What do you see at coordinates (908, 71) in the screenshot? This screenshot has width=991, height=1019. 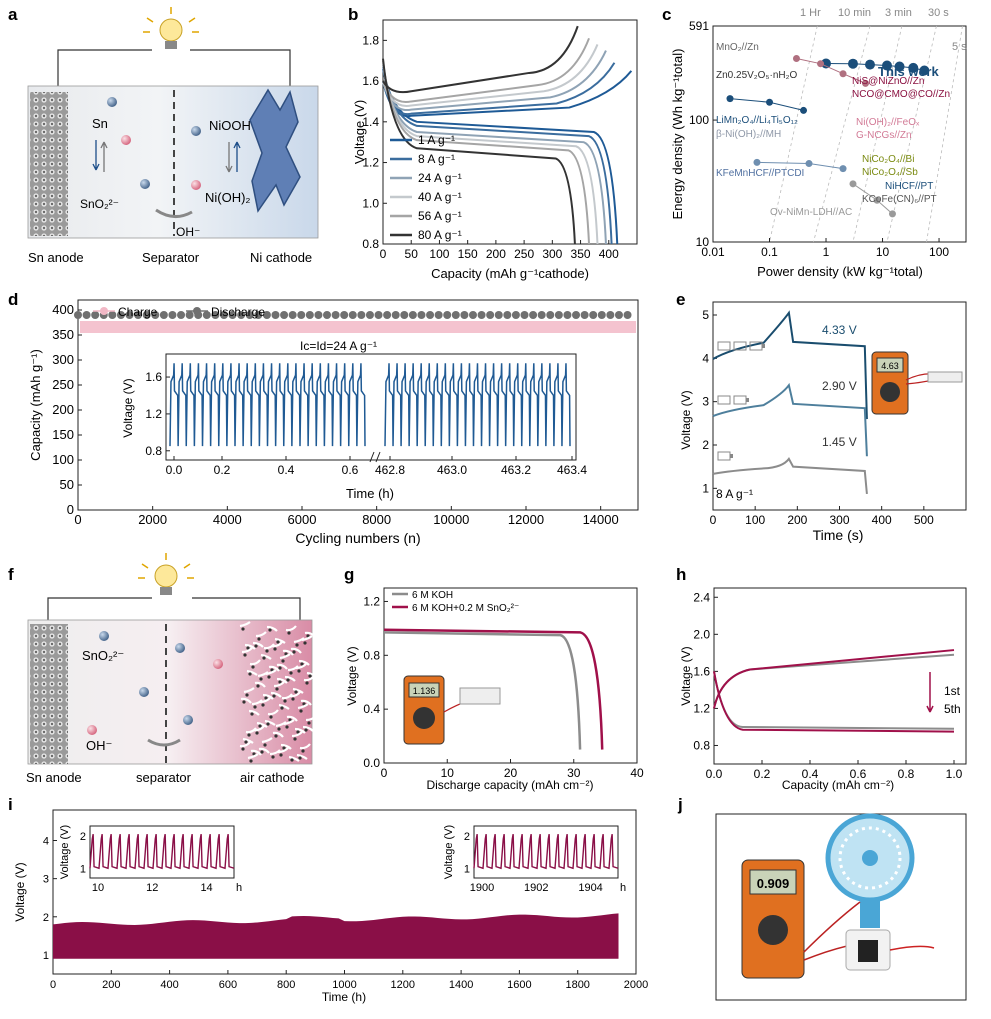 I see `this-work-label: This work` at bounding box center [908, 71].